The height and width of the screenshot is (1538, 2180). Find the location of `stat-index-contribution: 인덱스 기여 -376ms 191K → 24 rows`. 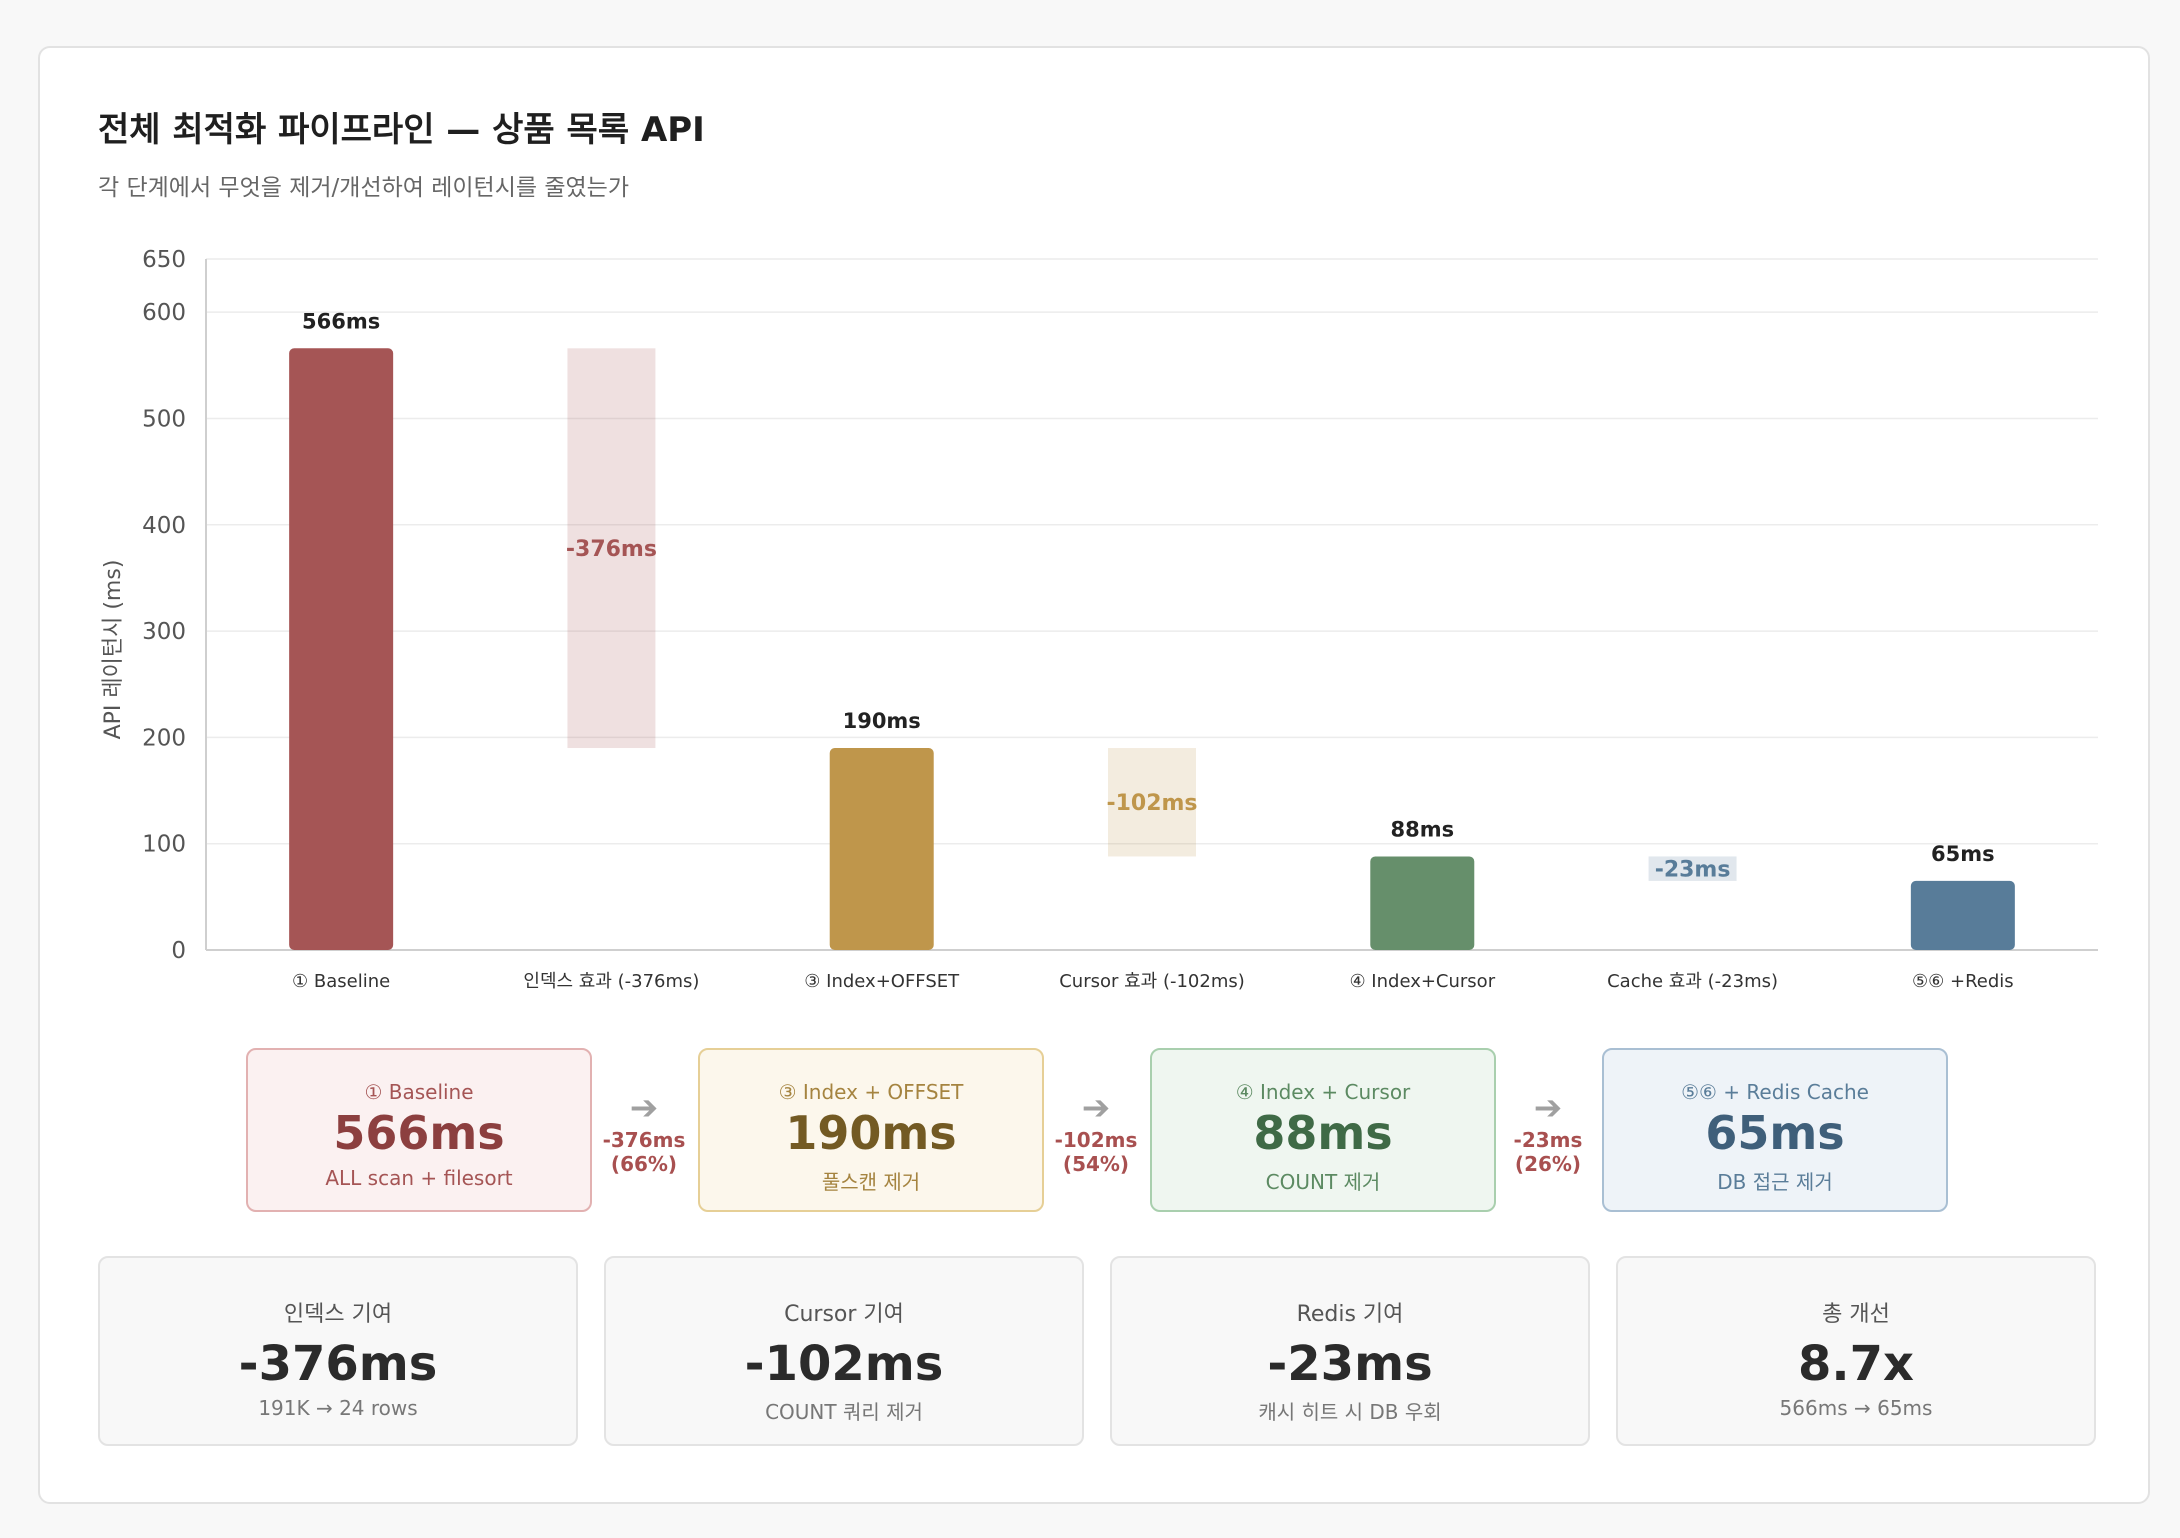

stat-index-contribution: 인덱스 기여 -376ms 191K → 24 rows is located at coordinates (338, 1351).